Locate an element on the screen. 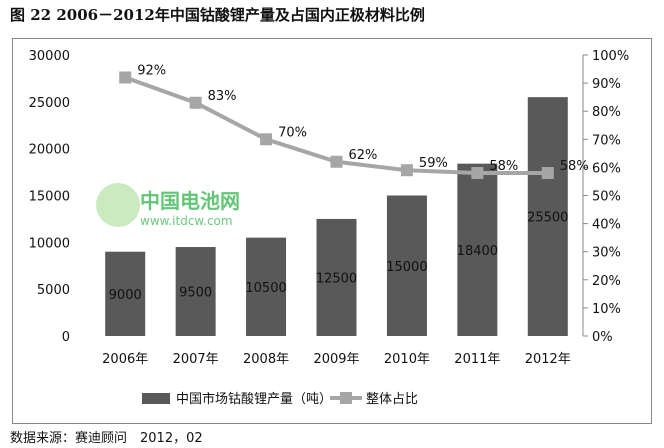 The width and height of the screenshot is (664, 448). bar-data-label: 18400 is located at coordinates (477, 251).